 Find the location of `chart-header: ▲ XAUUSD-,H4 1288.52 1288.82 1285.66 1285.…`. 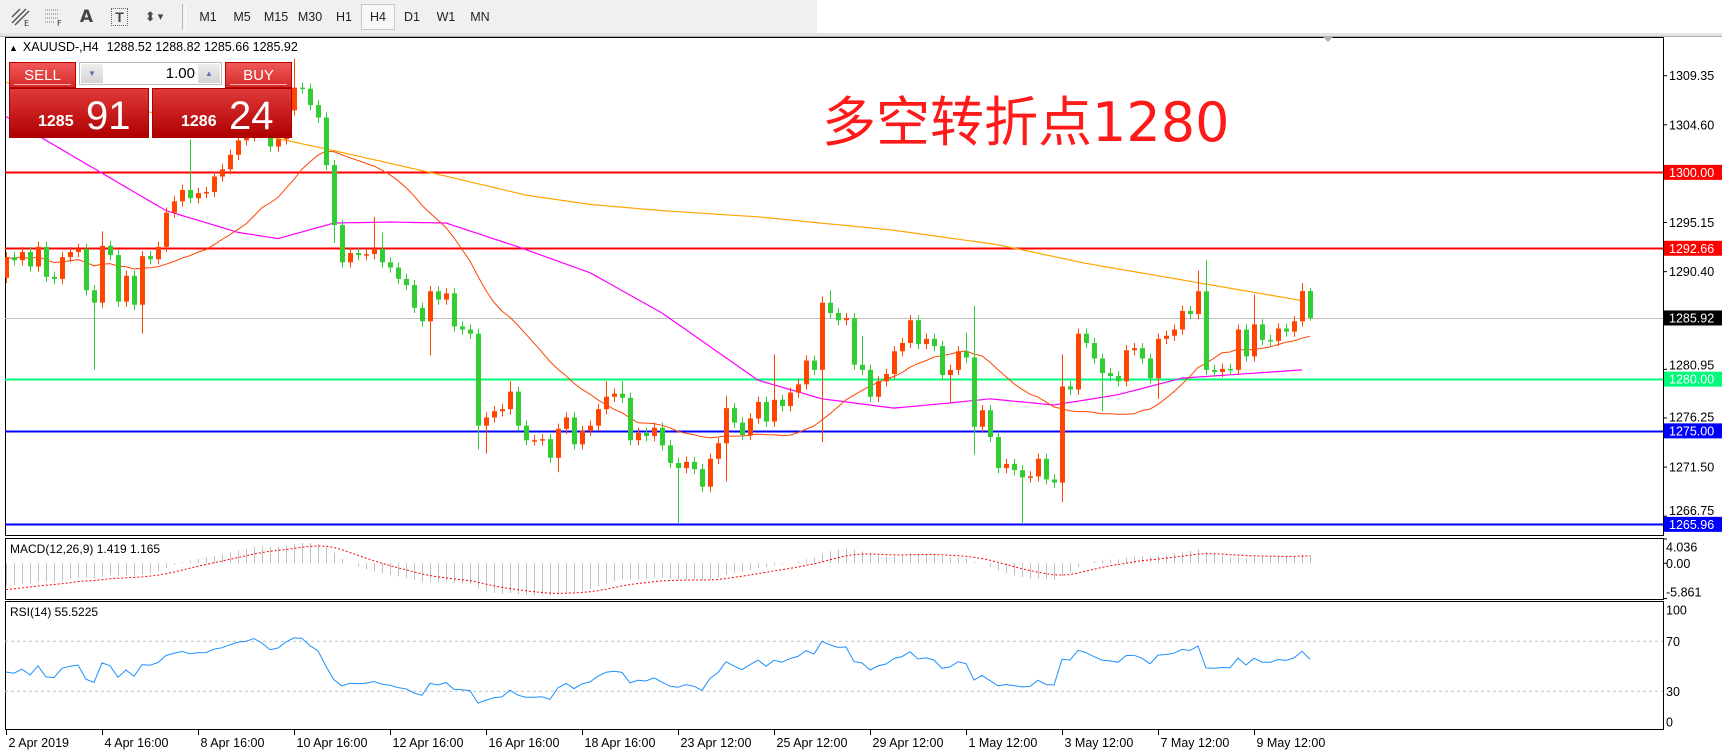

chart-header: ▲ XAUUSD-,H4 1288.52 1288.82 1285.66 1285.… is located at coordinates (153, 47).